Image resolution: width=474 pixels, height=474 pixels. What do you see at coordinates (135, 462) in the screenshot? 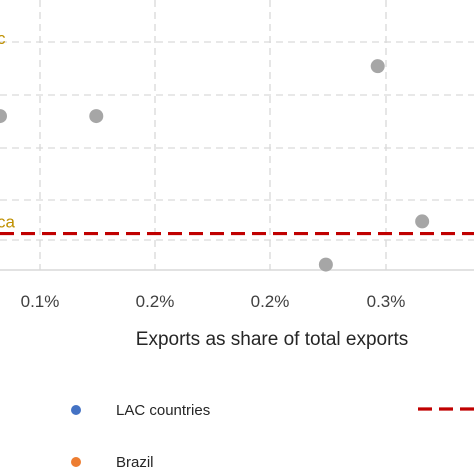
I see `legend-label: Brazil` at bounding box center [135, 462].